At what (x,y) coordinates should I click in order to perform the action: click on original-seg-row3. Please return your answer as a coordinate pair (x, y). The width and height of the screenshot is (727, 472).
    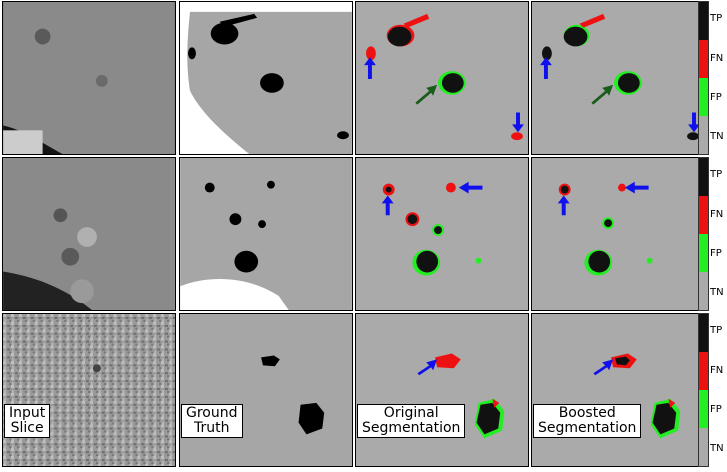
    Looking at the image, I should click on (442, 390).